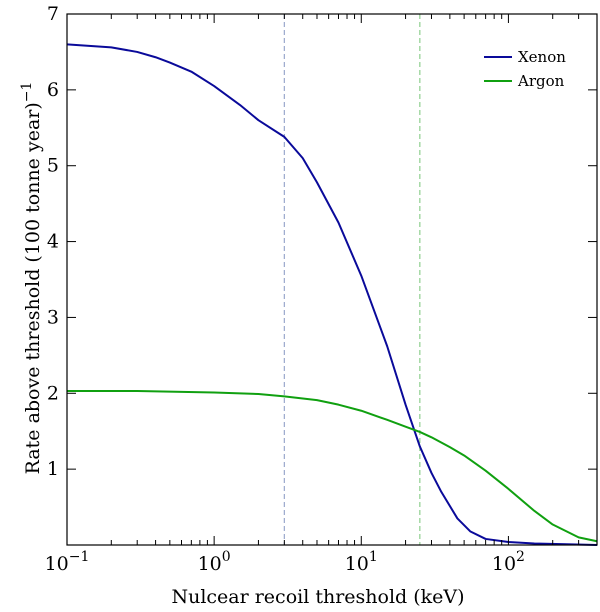 This screenshot has width=600, height=612. Describe the element at coordinates (520, 557) in the screenshot. I see `x-tick-exponent: 2` at that location.